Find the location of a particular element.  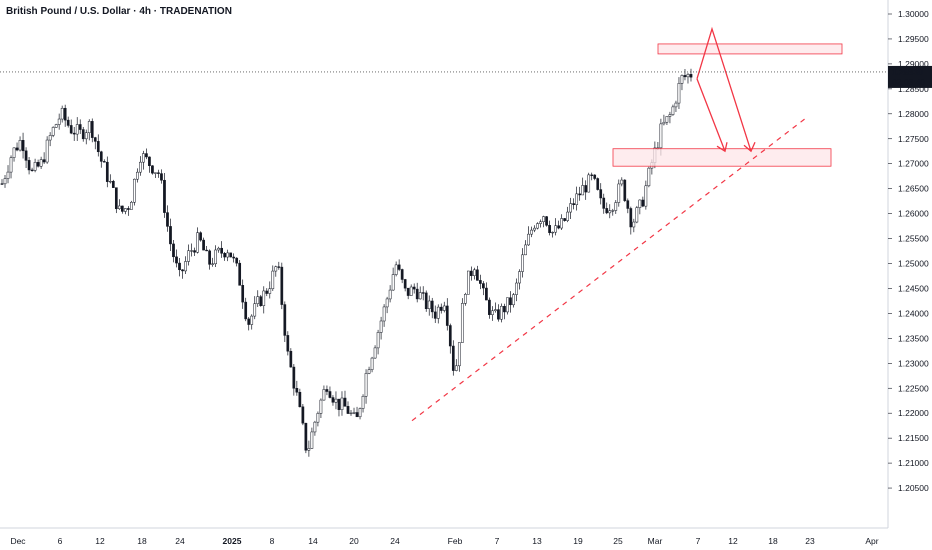

current-price-badge is located at coordinates (910, 76).